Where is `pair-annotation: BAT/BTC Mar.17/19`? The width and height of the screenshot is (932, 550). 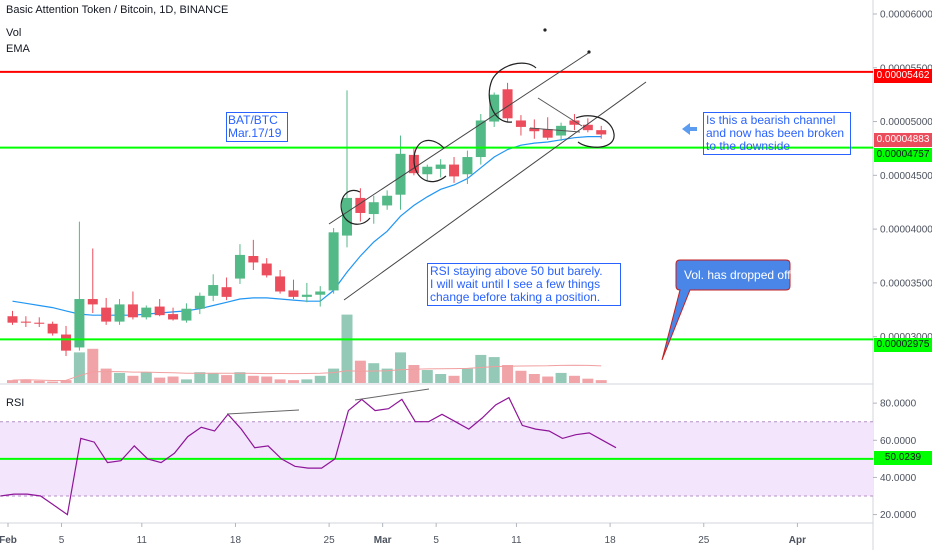
pair-annotation: BAT/BTC Mar.17/19 is located at coordinates (257, 127).